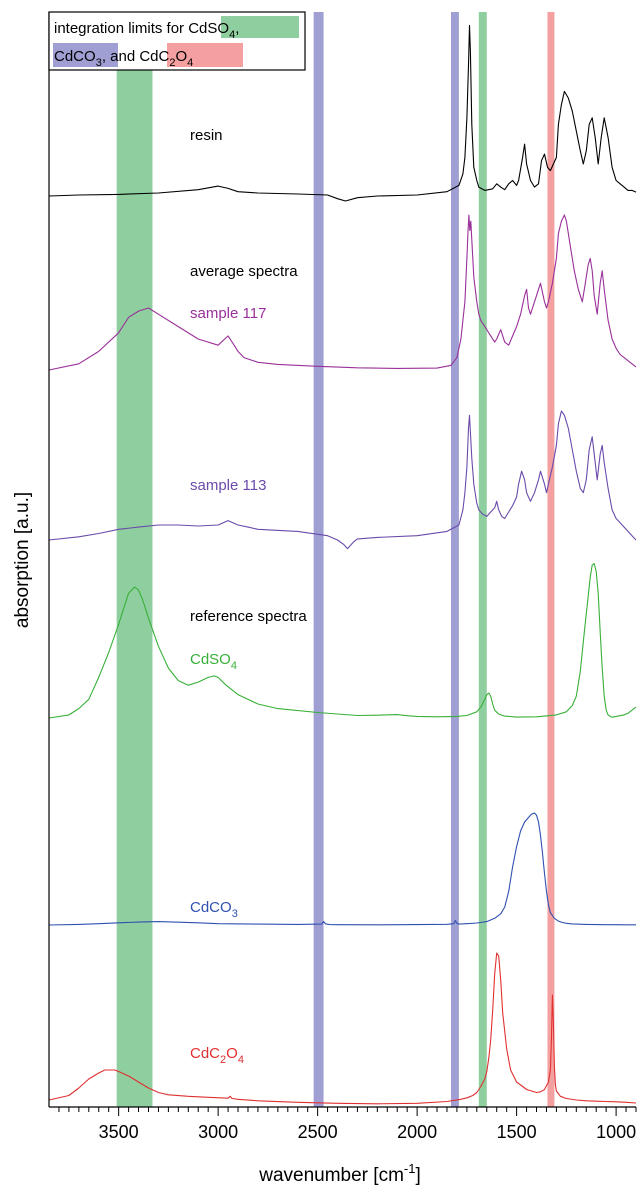 This screenshot has height=1191, width=638. What do you see at coordinates (22, 560) in the screenshot?
I see `y-axis-label: absorption [a.u.]` at bounding box center [22, 560].